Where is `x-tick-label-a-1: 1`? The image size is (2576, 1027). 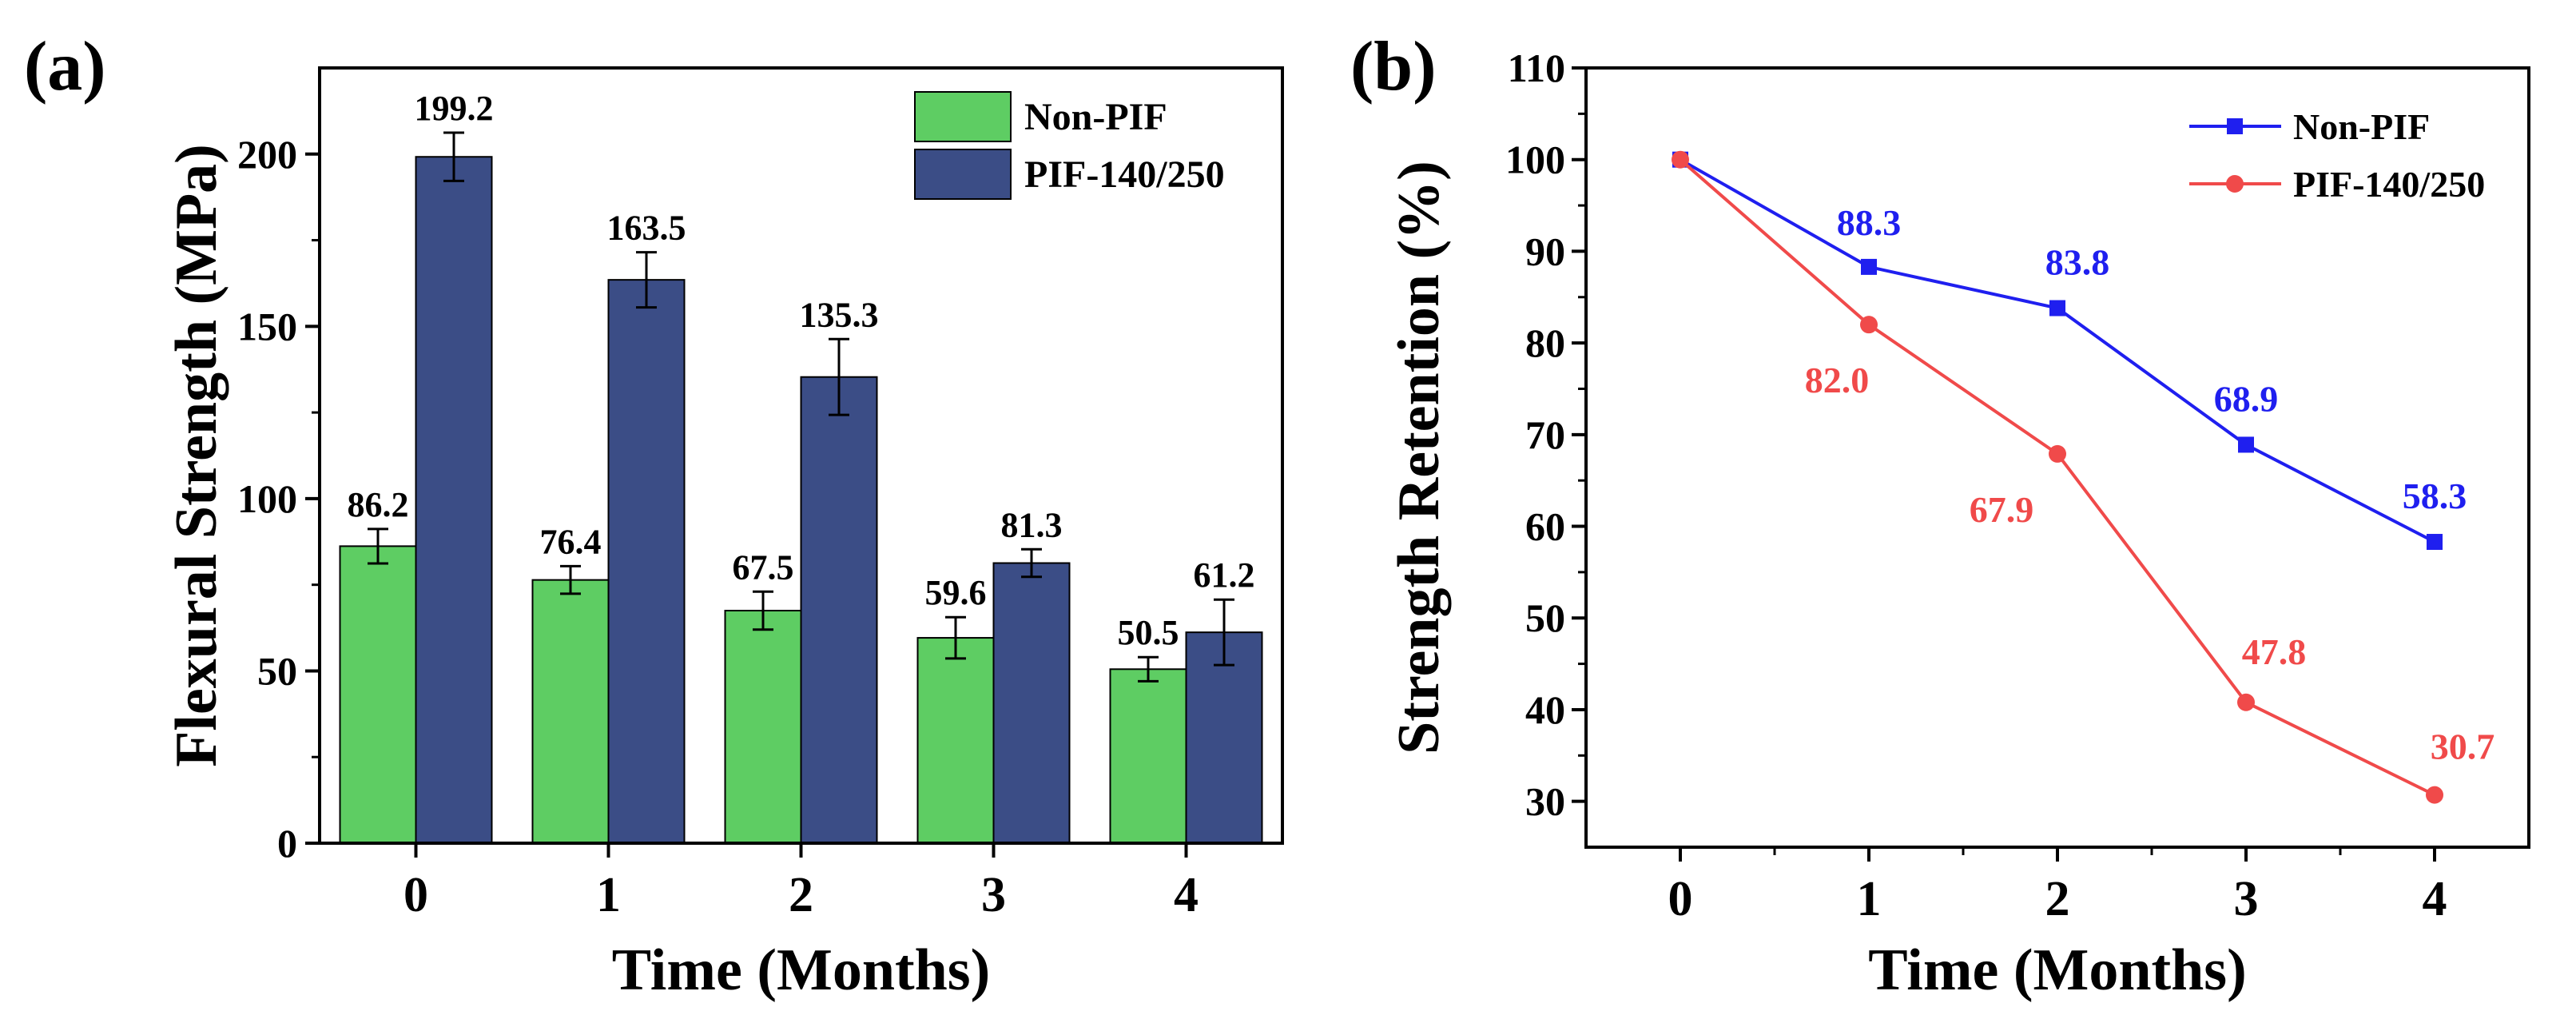 x-tick-label-a-1: 1 is located at coordinates (608, 895).